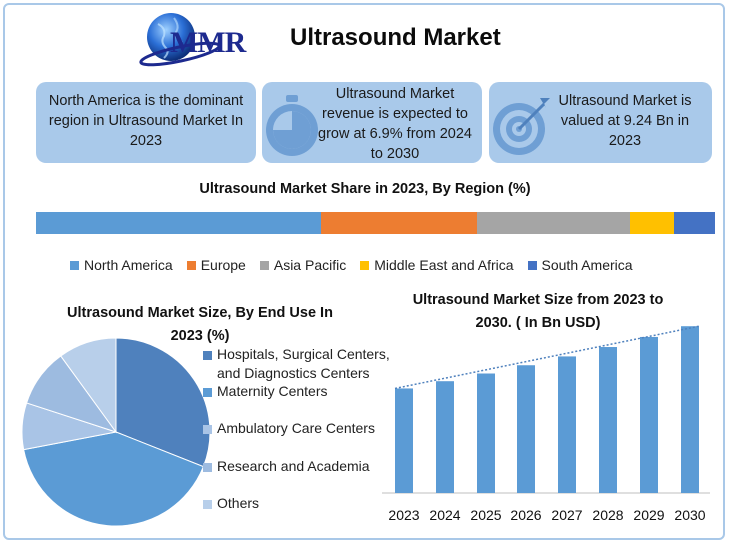 The image size is (730, 545). I want to click on legend-label: Maternity Centers, so click(272, 391).